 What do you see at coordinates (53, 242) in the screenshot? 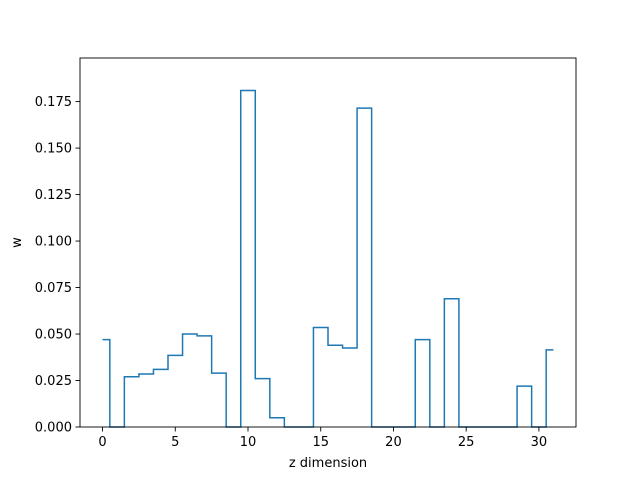
I see `y-tick-label: 0.100` at bounding box center [53, 242].